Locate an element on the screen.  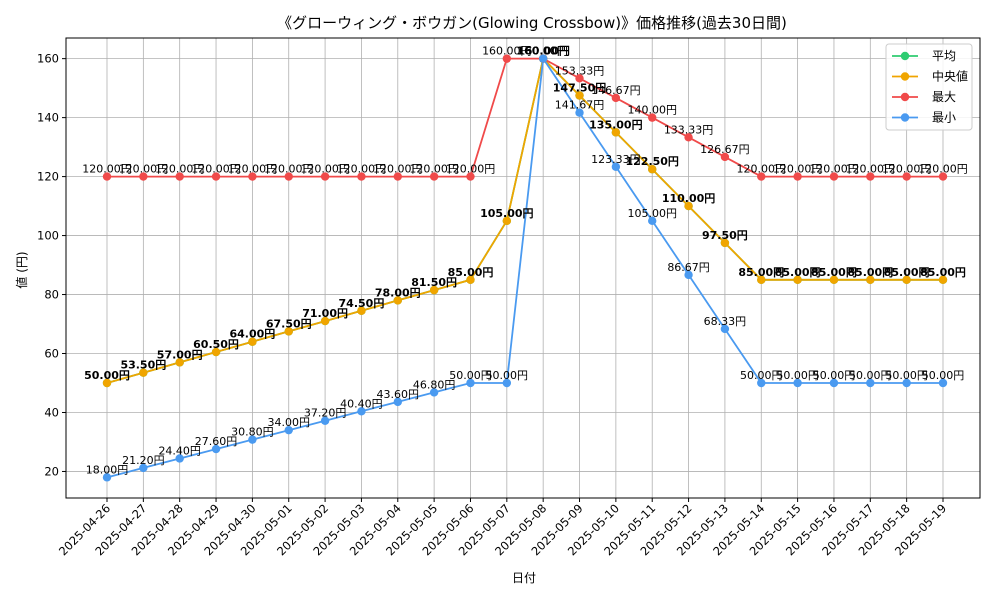
data-label: 67.50円 is located at coordinates (289, 323).